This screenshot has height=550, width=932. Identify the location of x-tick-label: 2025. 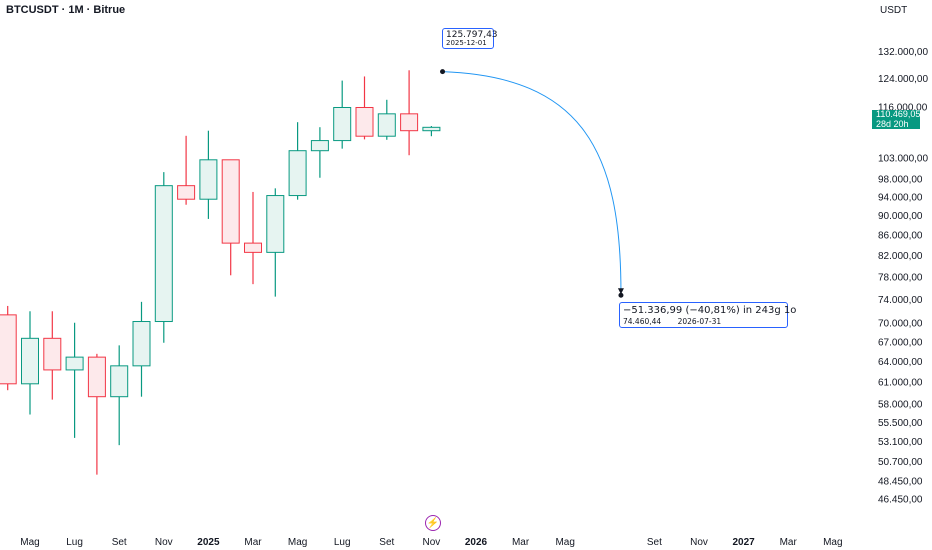
(208, 542).